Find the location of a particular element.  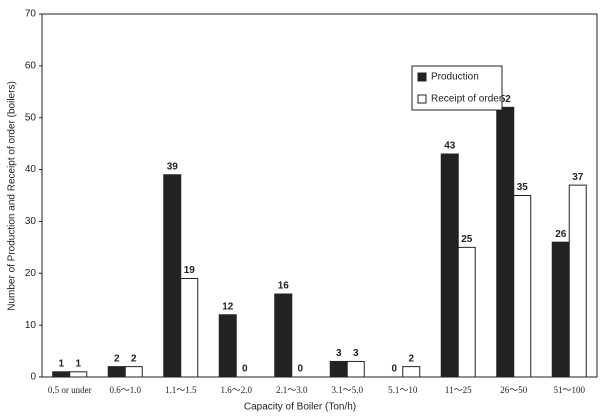

data-label: 26 is located at coordinates (561, 234).